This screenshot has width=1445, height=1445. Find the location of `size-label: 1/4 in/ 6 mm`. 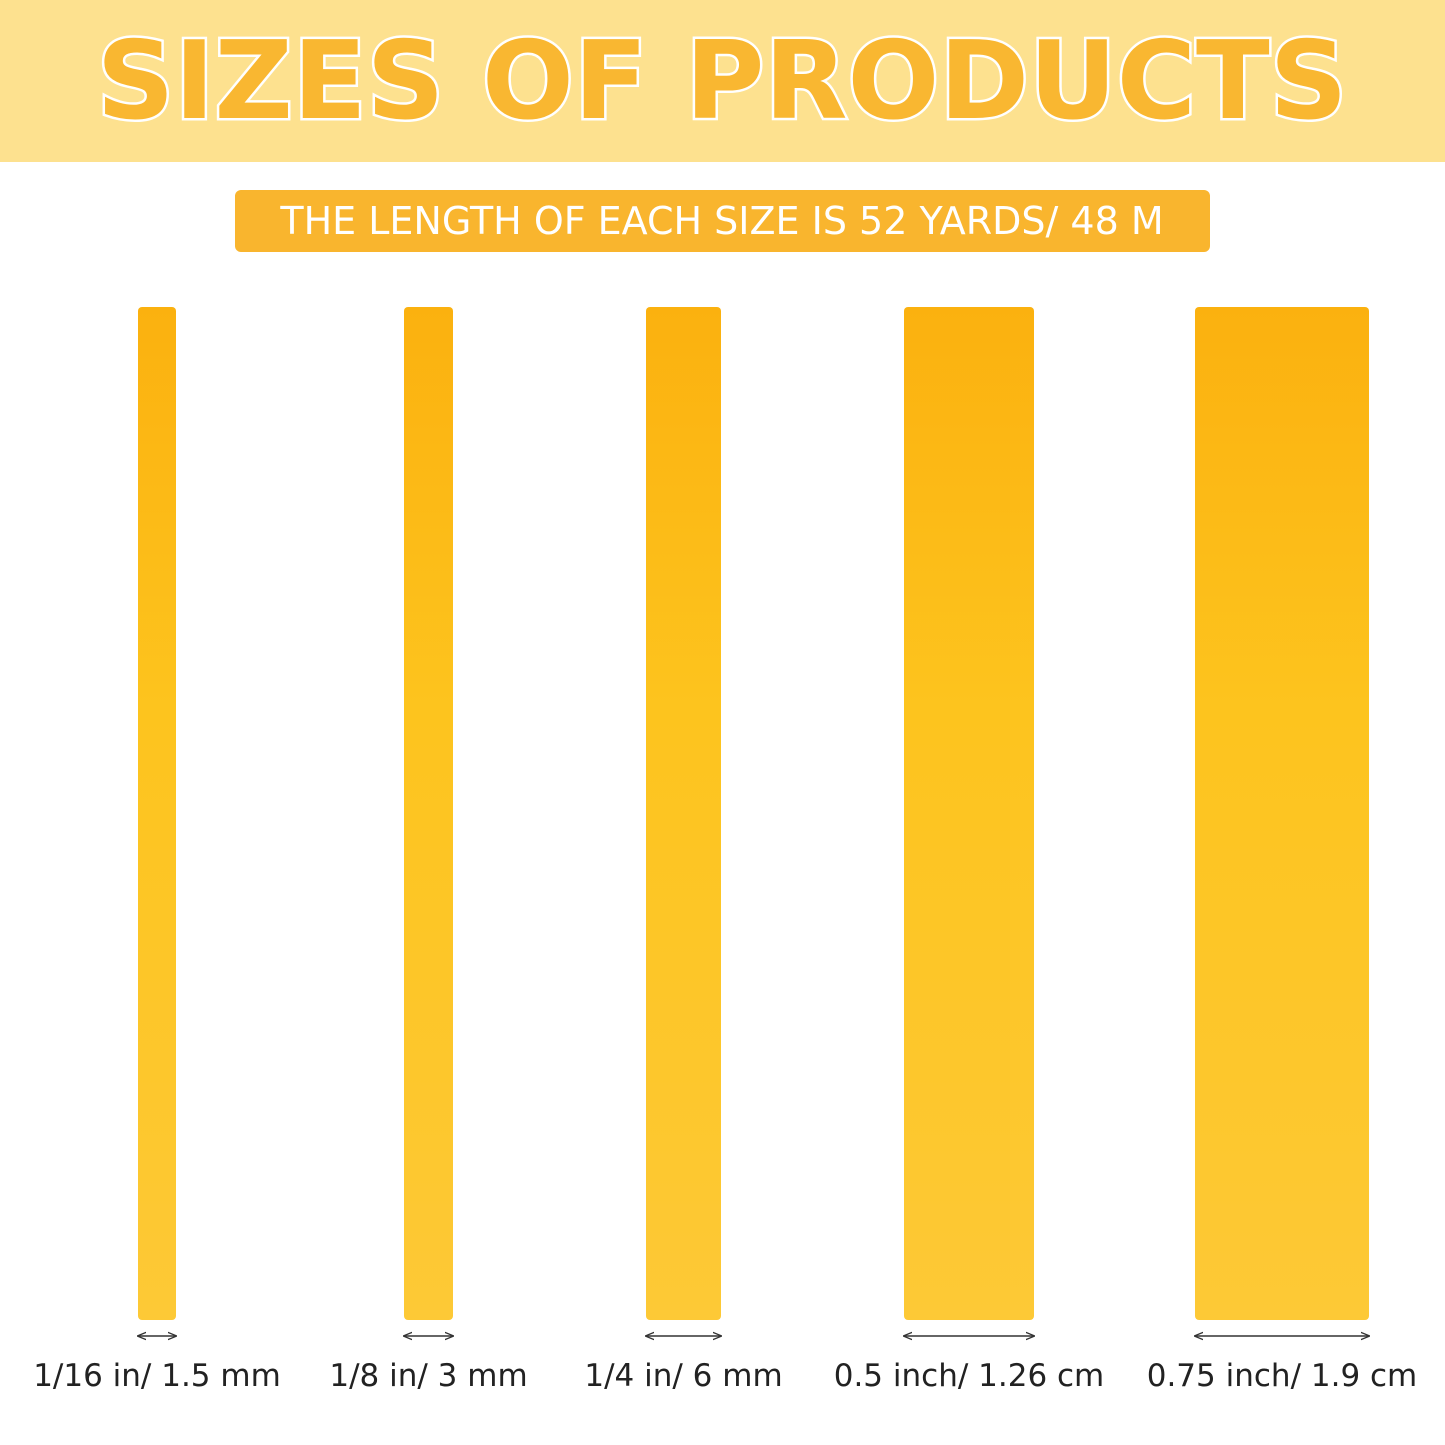

size-label: 1/4 in/ 6 mm is located at coordinates (683, 1376).